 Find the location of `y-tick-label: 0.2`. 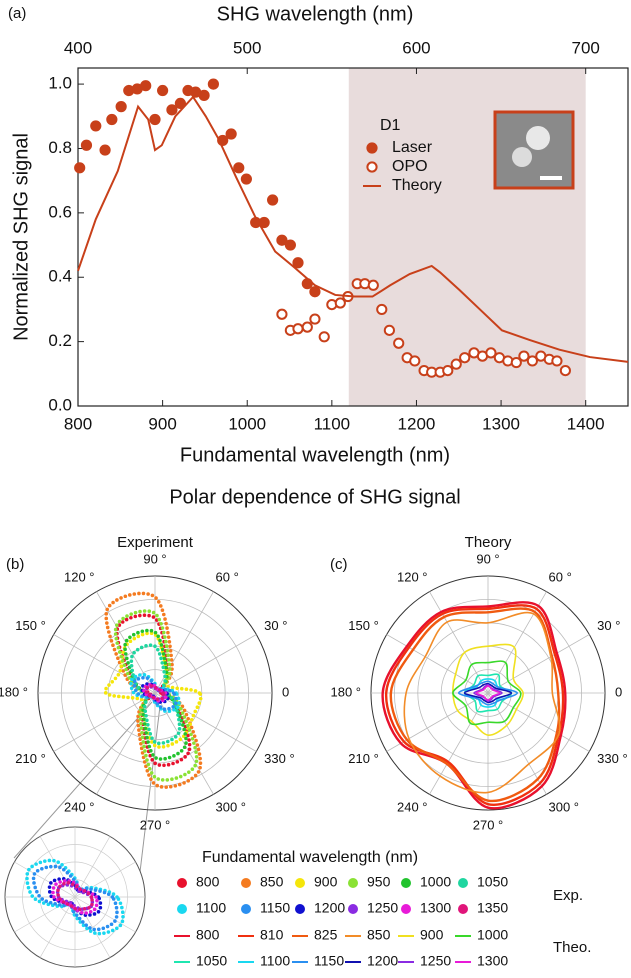

y-tick-label: 0.2 is located at coordinates (60, 340).